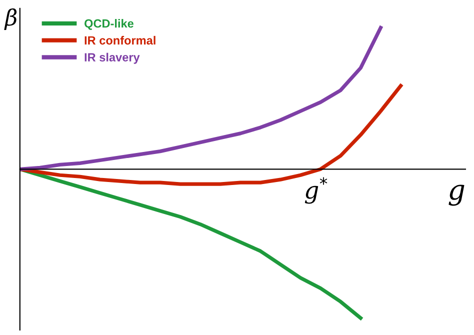  What do you see at coordinates (112, 58) in the screenshot?
I see `legend-label: IR slavery` at bounding box center [112, 58].